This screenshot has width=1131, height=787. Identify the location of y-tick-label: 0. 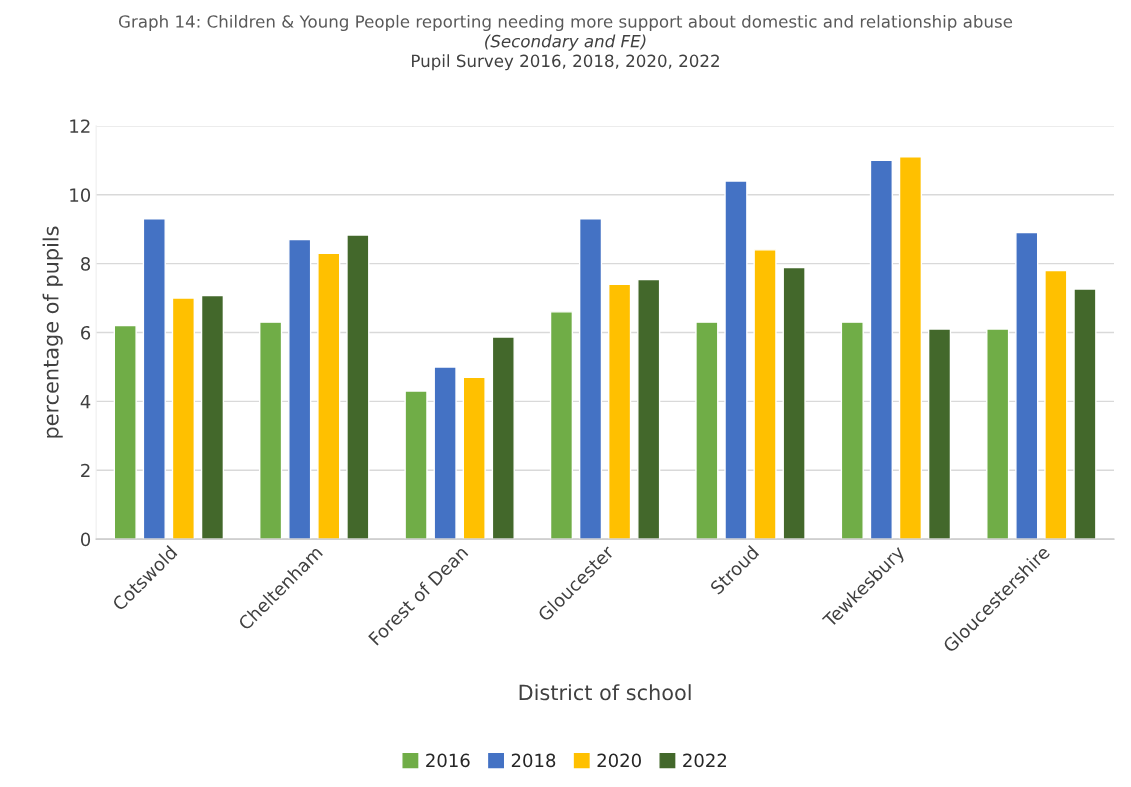
(85, 539).